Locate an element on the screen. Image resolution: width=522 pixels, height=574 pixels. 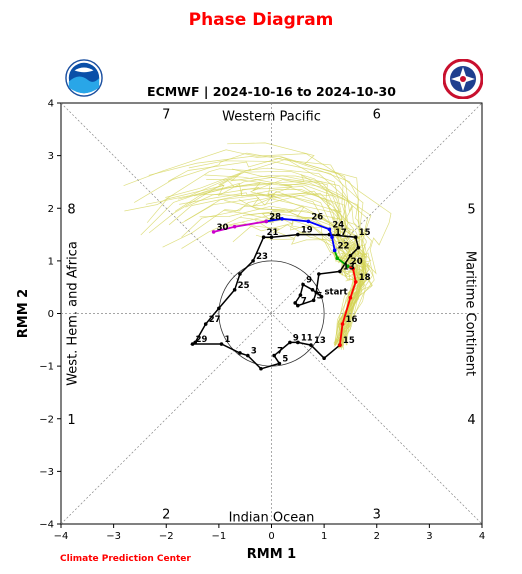
x-axis-label: RMM 1 is located at coordinates (271, 554).